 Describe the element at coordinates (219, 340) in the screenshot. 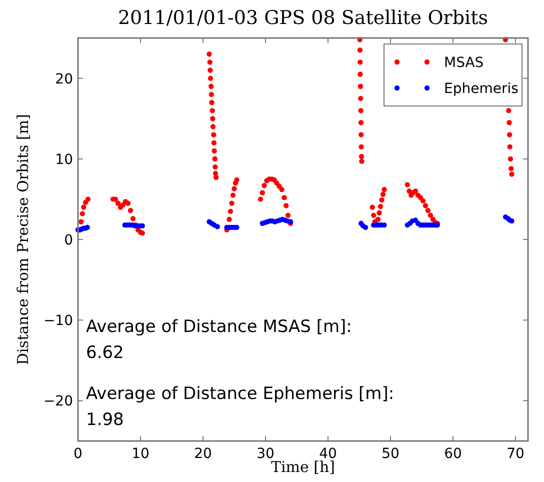

I see `annotation: Average of Distance MSAS [m]: 6.62` at that location.